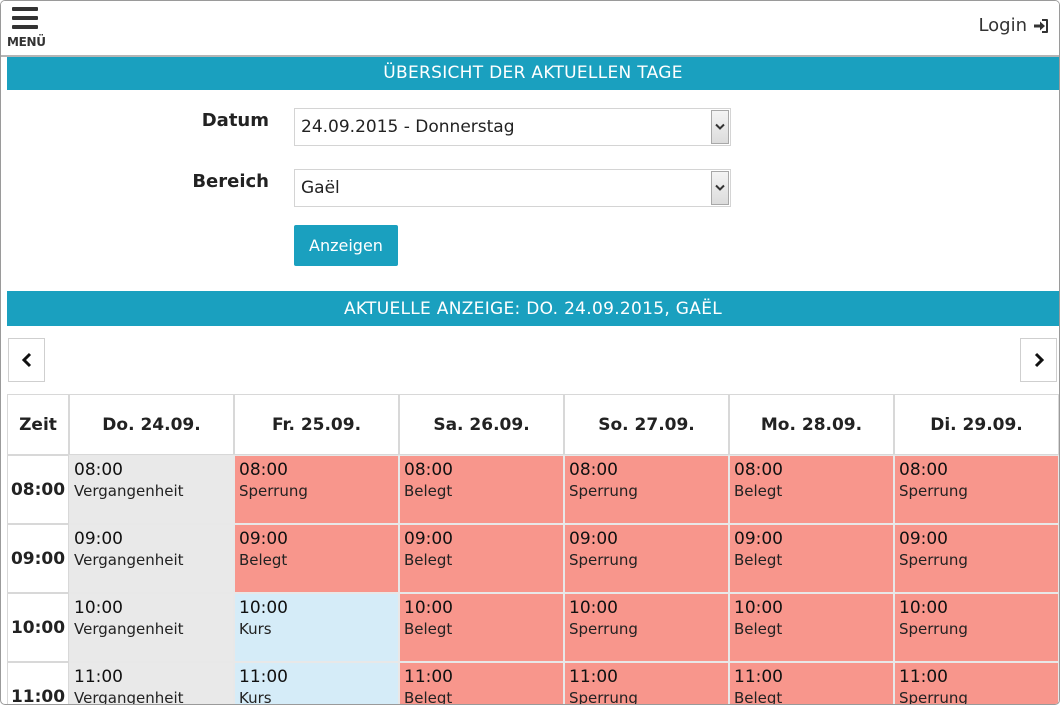 The height and width of the screenshot is (705, 1060). I want to click on overview-title-bar: ÜBERSICHT DER AKTUELLEN TAGE, so click(533, 73).